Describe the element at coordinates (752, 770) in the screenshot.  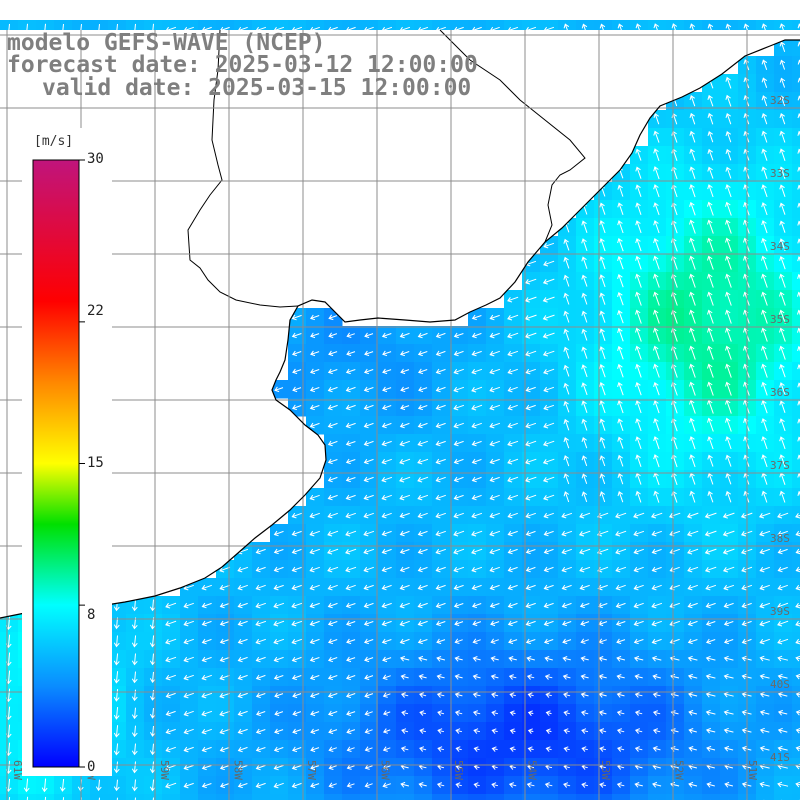
I see `longitude-label: 51W` at that location.